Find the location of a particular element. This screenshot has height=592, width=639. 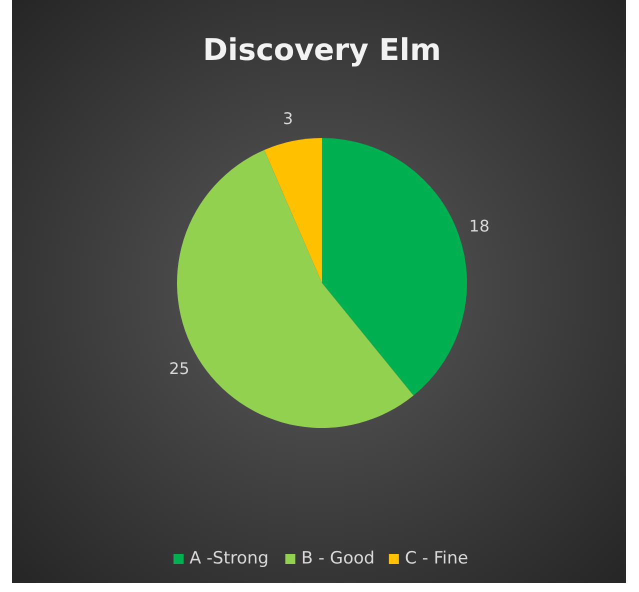

chart-title: Discovery Elm is located at coordinates (322, 50).